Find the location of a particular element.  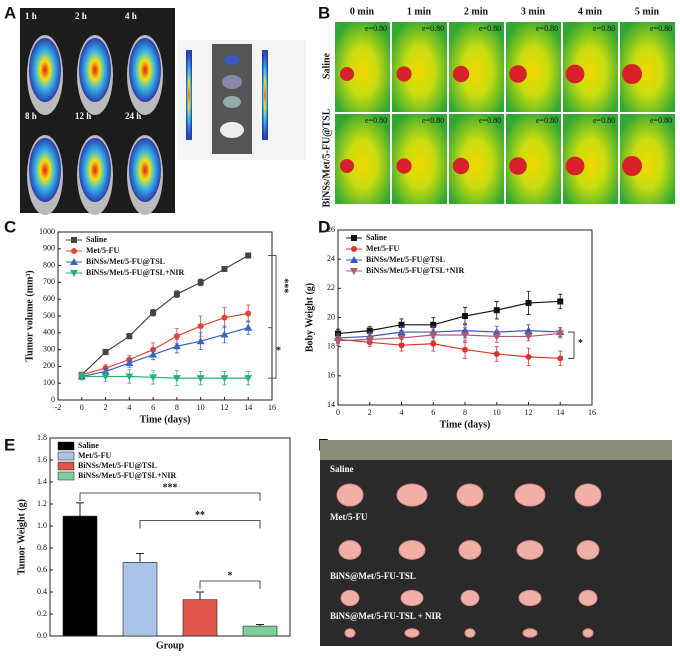

x-tick-label: 10 is located at coordinates (497, 412).